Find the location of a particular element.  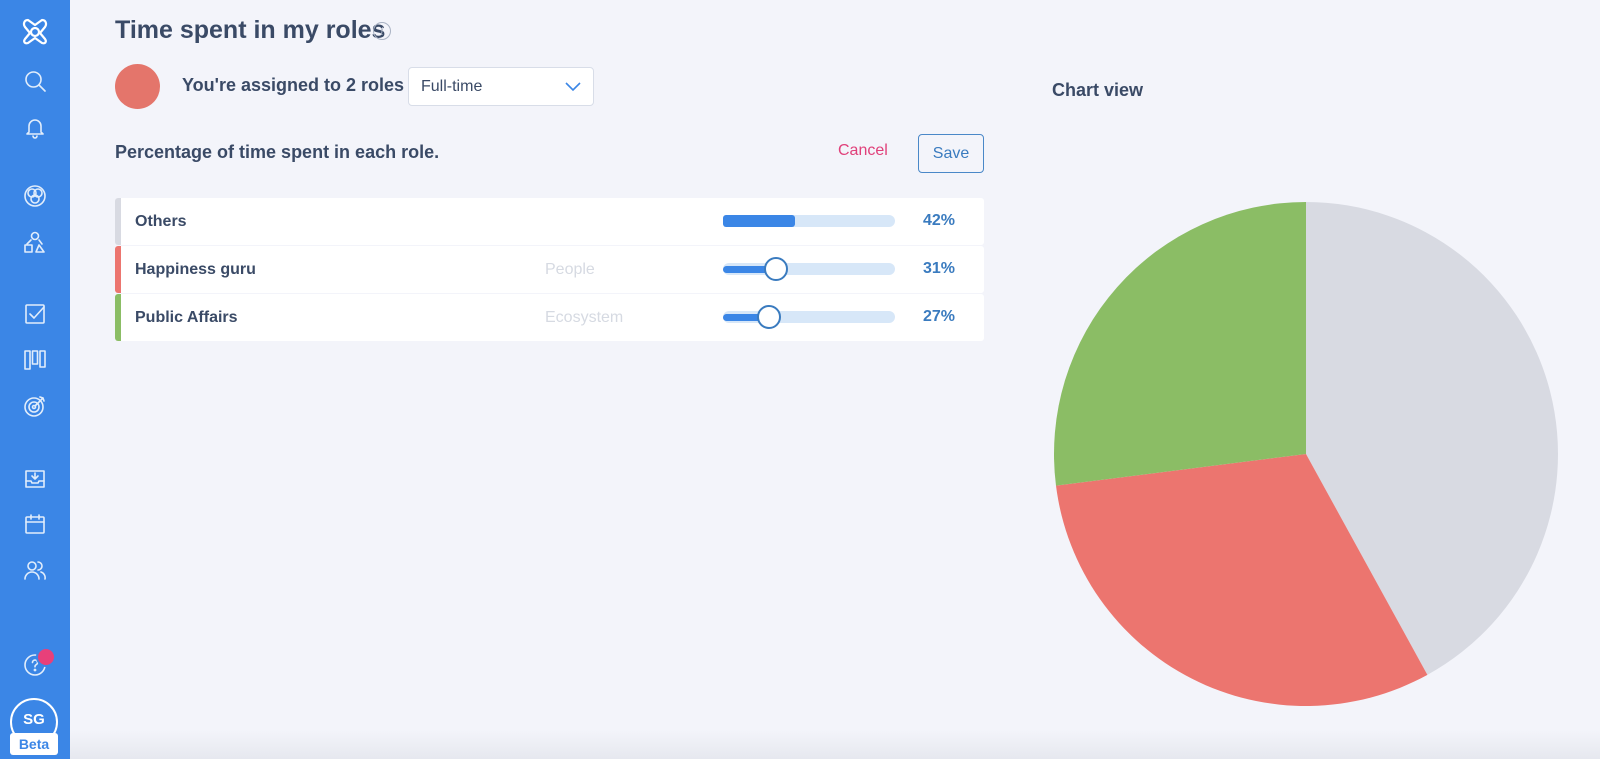

employment-type-value: Full-time is located at coordinates (452, 86).